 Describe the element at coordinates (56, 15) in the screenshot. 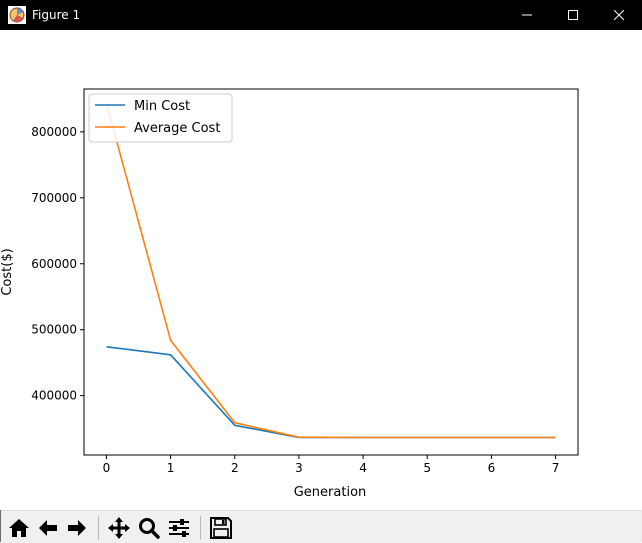

I see `window-title: Figure 1` at that location.